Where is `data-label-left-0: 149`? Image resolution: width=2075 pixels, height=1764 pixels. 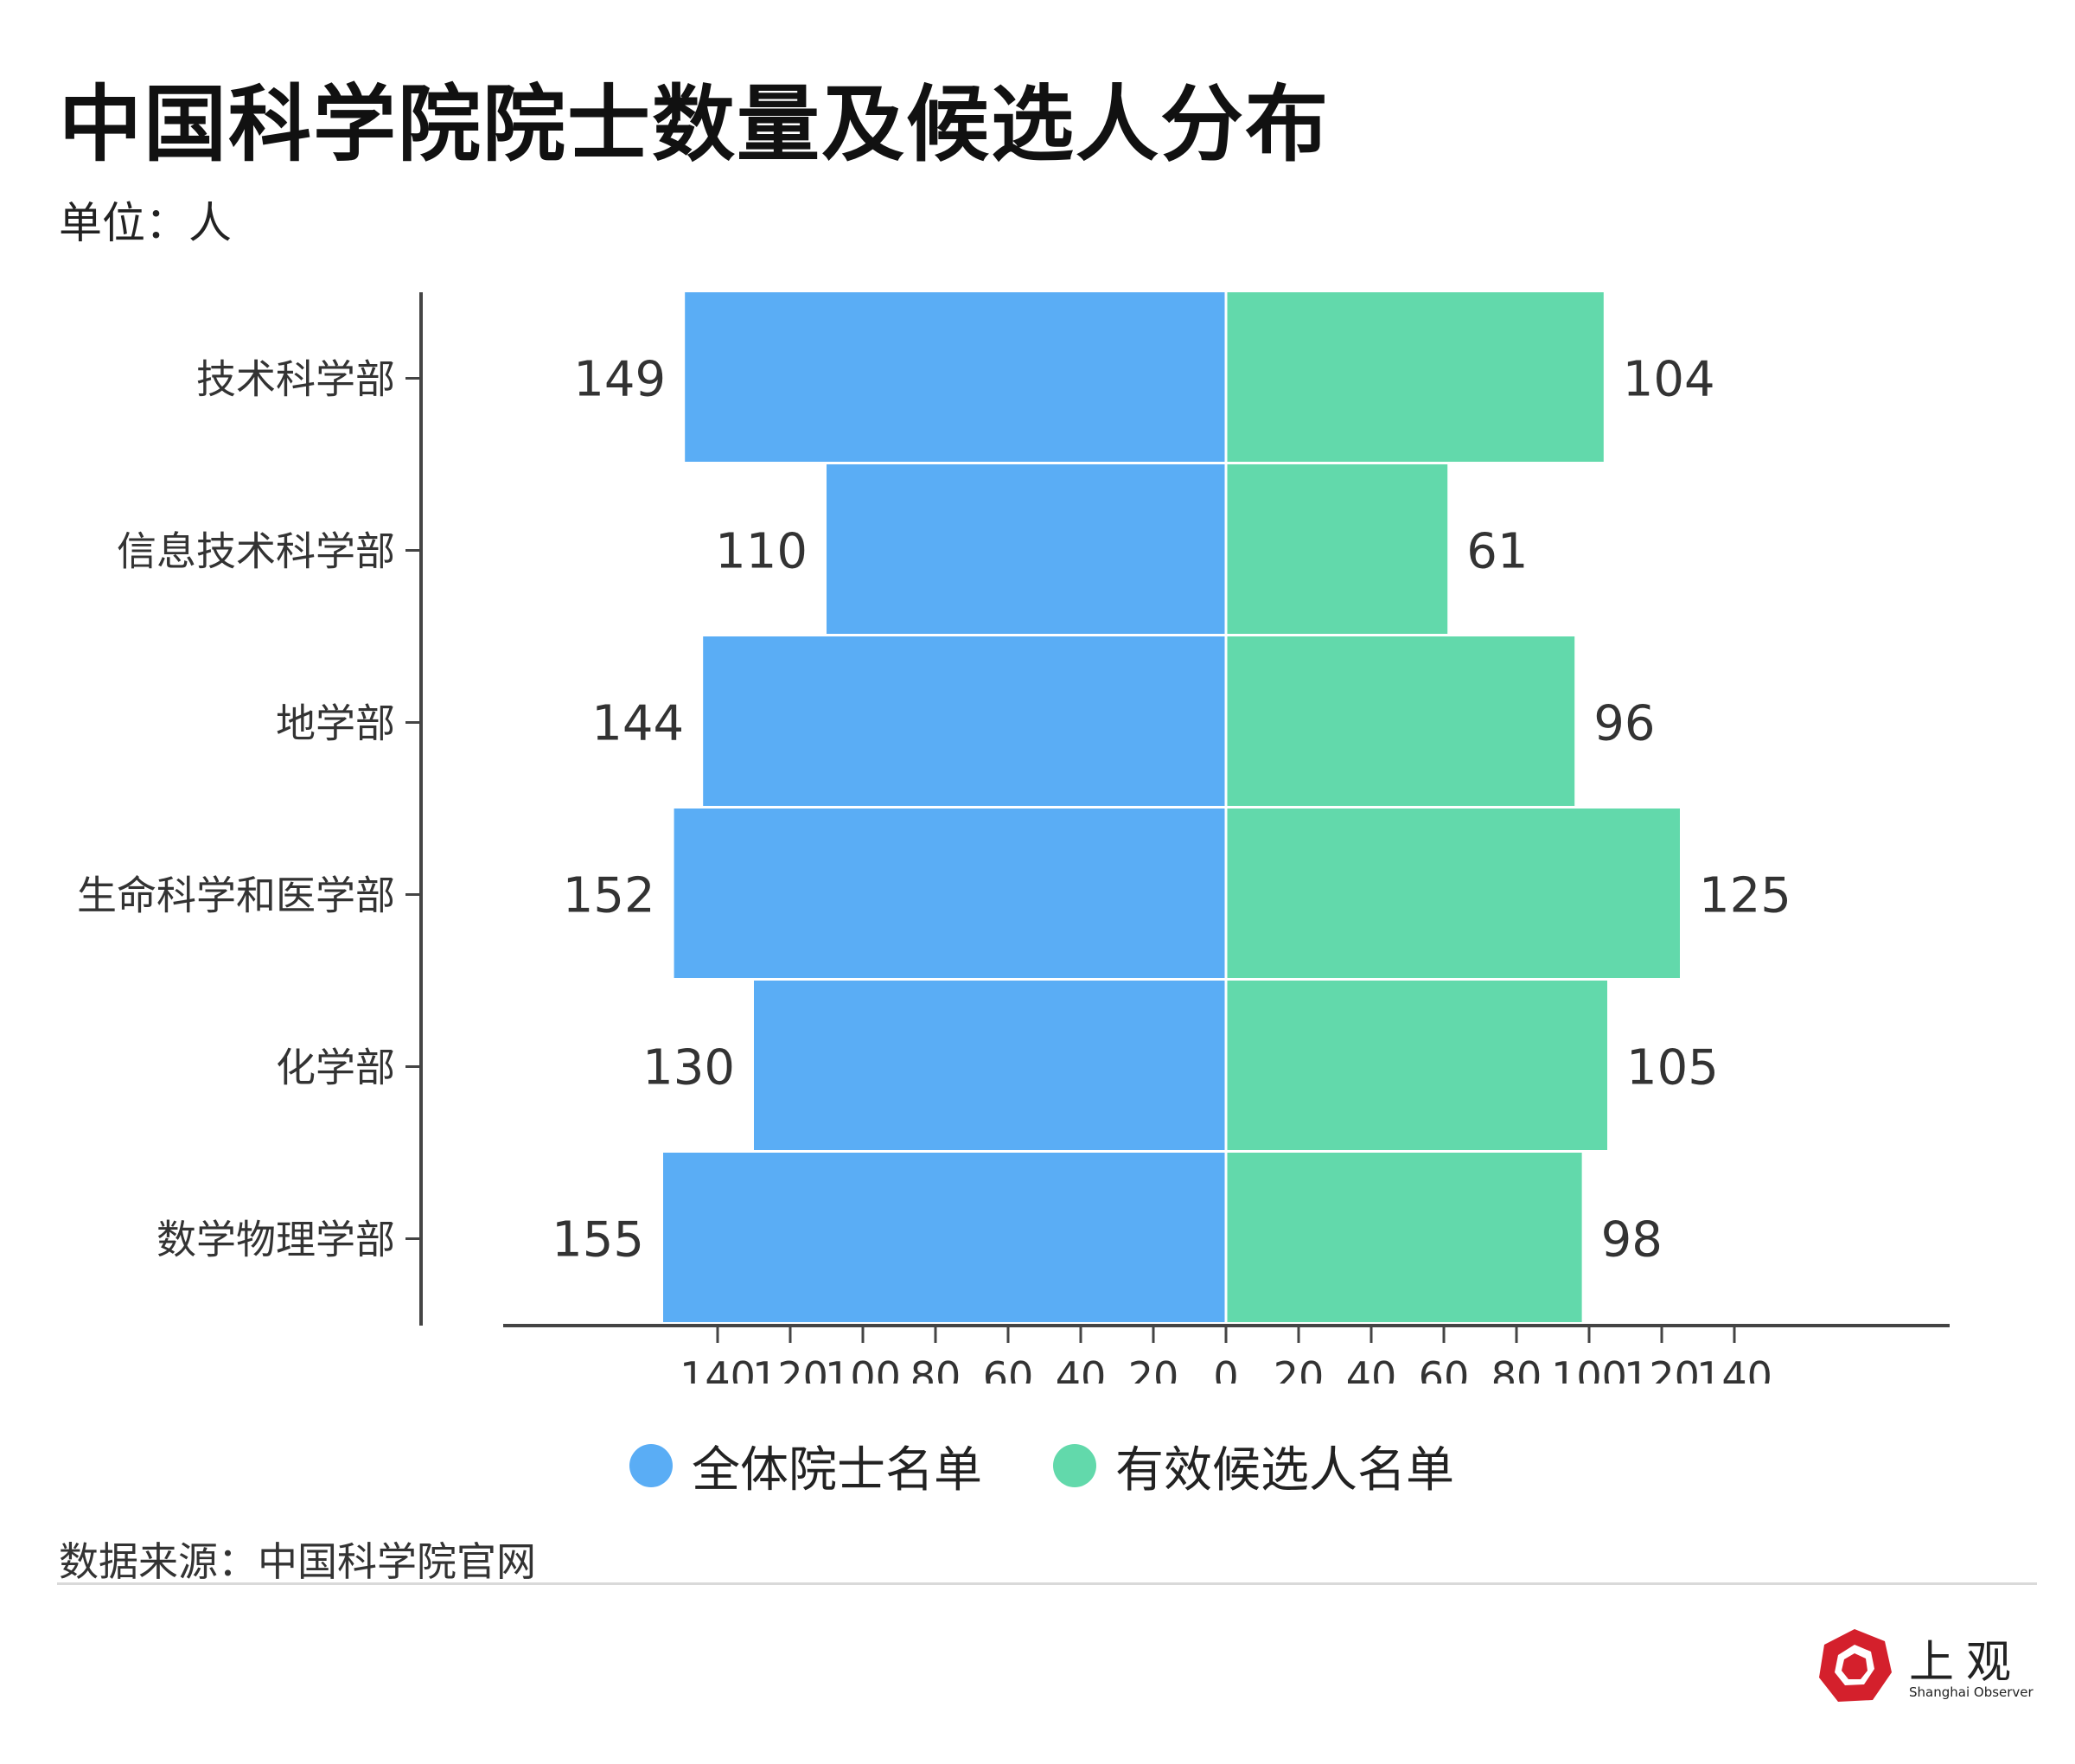
data-label-left-0: 149 is located at coordinates (619, 380).